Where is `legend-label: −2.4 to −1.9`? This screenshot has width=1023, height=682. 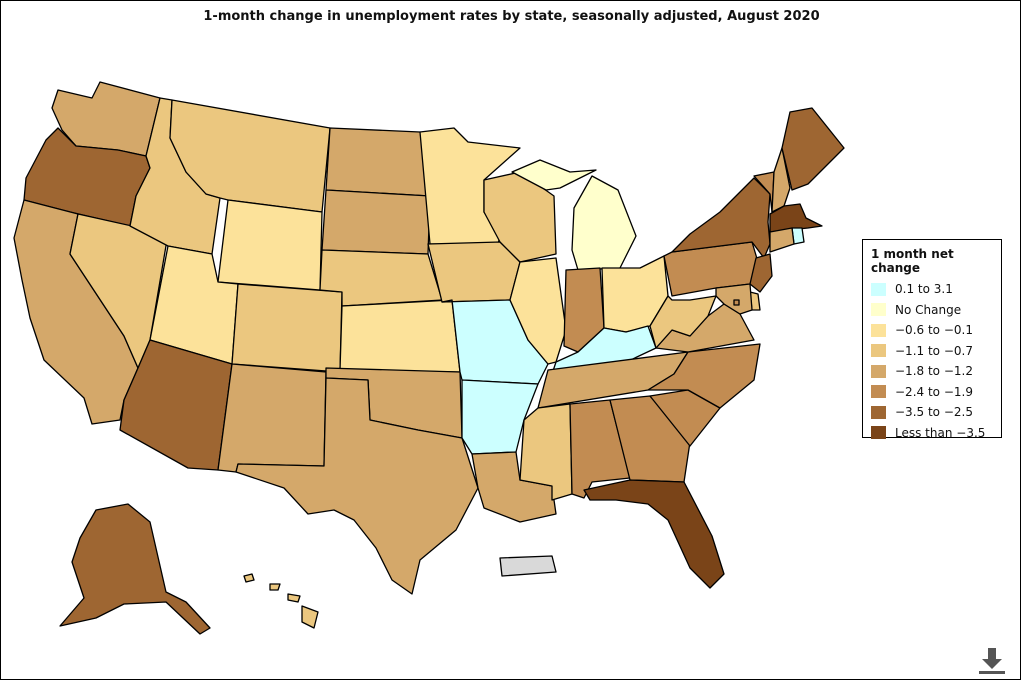 legend-label: −2.4 to −1.9 is located at coordinates (934, 391).